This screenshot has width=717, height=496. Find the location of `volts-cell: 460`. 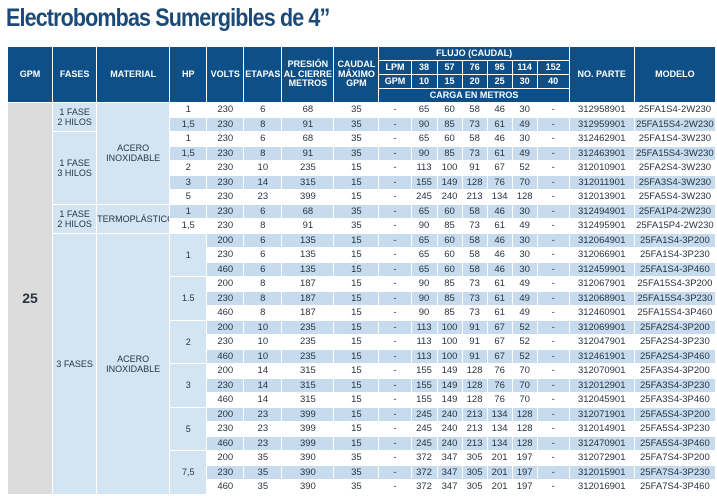

volts-cell: 460 is located at coordinates (225, 443).